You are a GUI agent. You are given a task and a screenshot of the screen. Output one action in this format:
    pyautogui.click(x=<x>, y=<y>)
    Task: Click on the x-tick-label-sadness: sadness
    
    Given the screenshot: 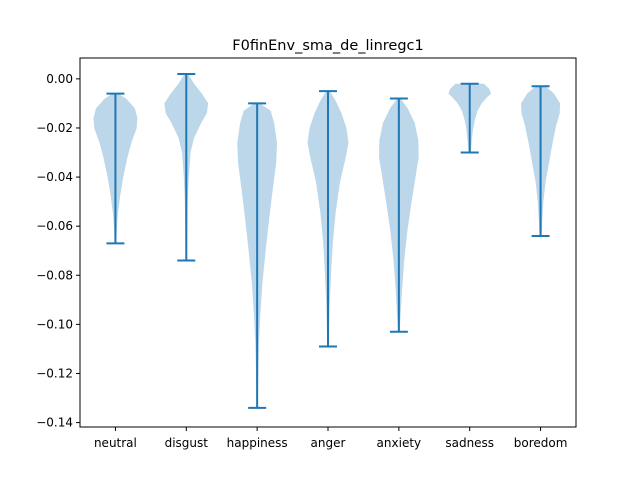 What is the action you would take?
    pyautogui.click(x=469, y=443)
    